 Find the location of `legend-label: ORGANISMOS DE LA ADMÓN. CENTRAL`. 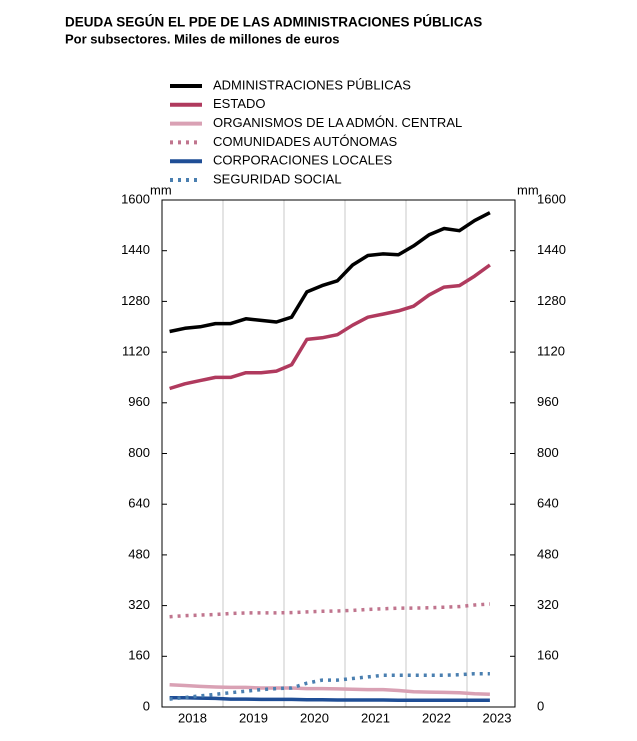

legend-label: ORGANISMOS DE LA ADMÓN. CENTRAL is located at coordinates (337, 122).